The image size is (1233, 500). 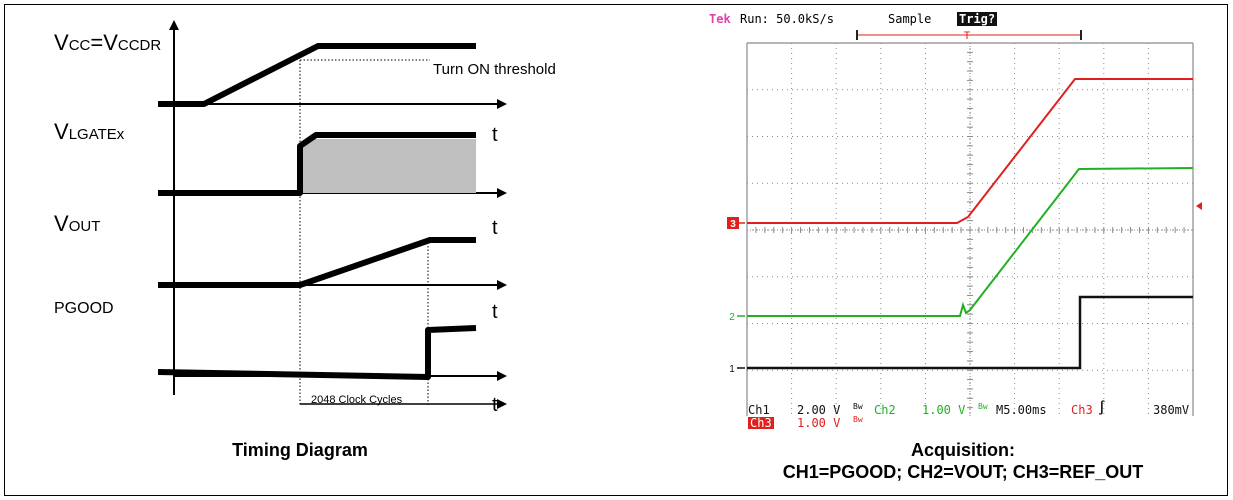 I want to click on ch3-marker-label: 3, so click(x=733, y=224).